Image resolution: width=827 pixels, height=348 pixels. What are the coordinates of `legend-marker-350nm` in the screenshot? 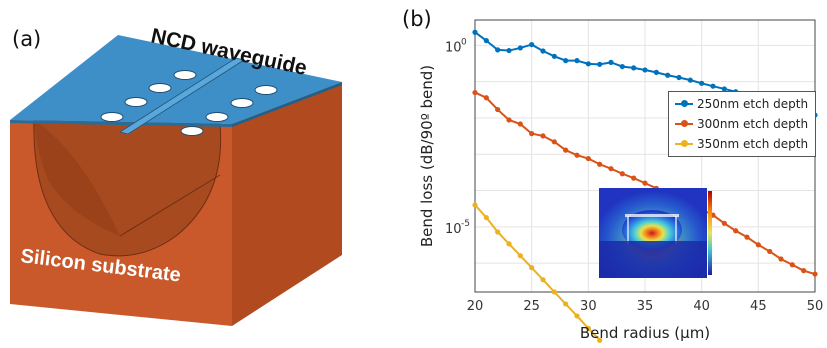 It's located at (684, 143).